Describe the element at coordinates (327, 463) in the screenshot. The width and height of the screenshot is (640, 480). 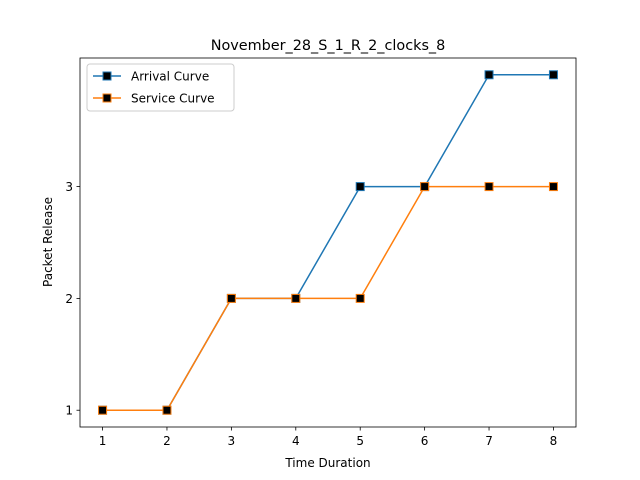
I see `x-axis-label: Time Duration` at that location.